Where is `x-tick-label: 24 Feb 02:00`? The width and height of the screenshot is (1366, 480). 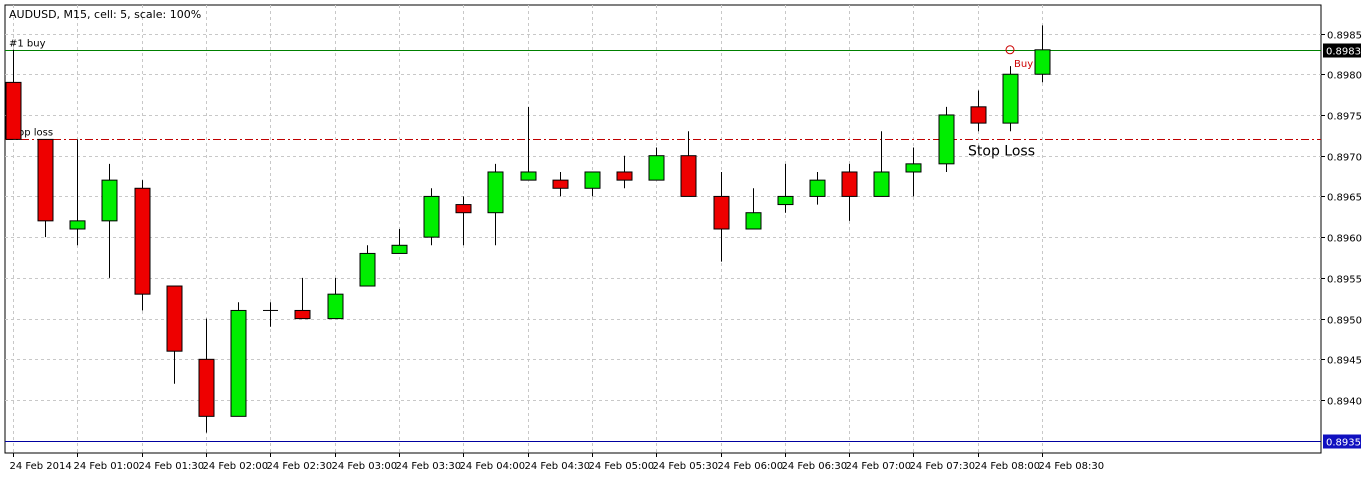
x-tick-label: 24 Feb 02:00 is located at coordinates (236, 466).